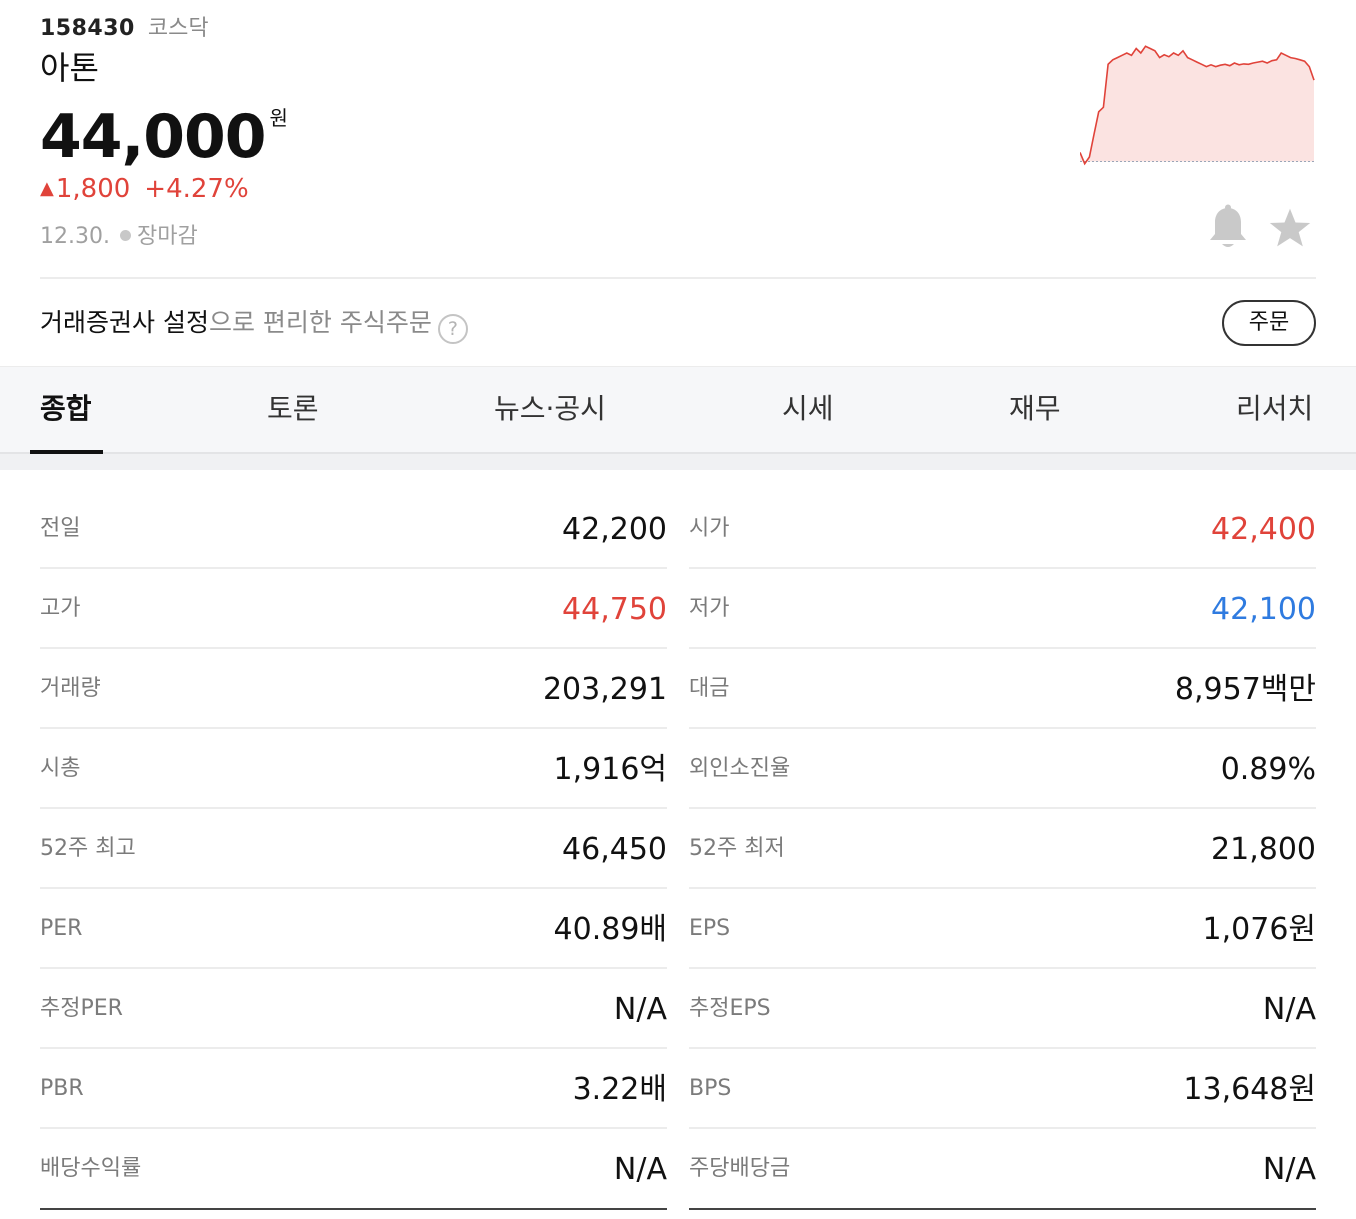  Describe the element at coordinates (678, 530) in the screenshot. I see `stats-row: 전일 42,200 시가 42,400` at that location.